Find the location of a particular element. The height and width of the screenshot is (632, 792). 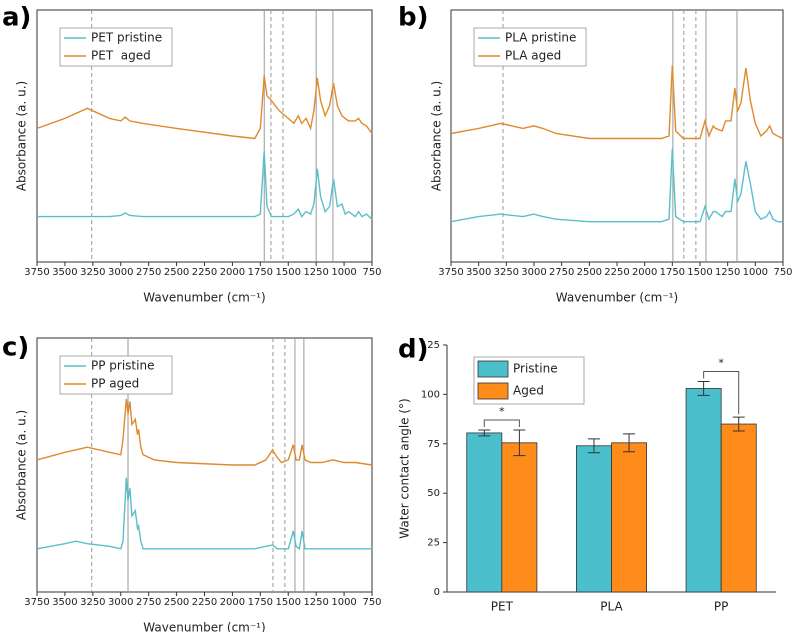

legend-label: Pristine is located at coordinates (535, 369).